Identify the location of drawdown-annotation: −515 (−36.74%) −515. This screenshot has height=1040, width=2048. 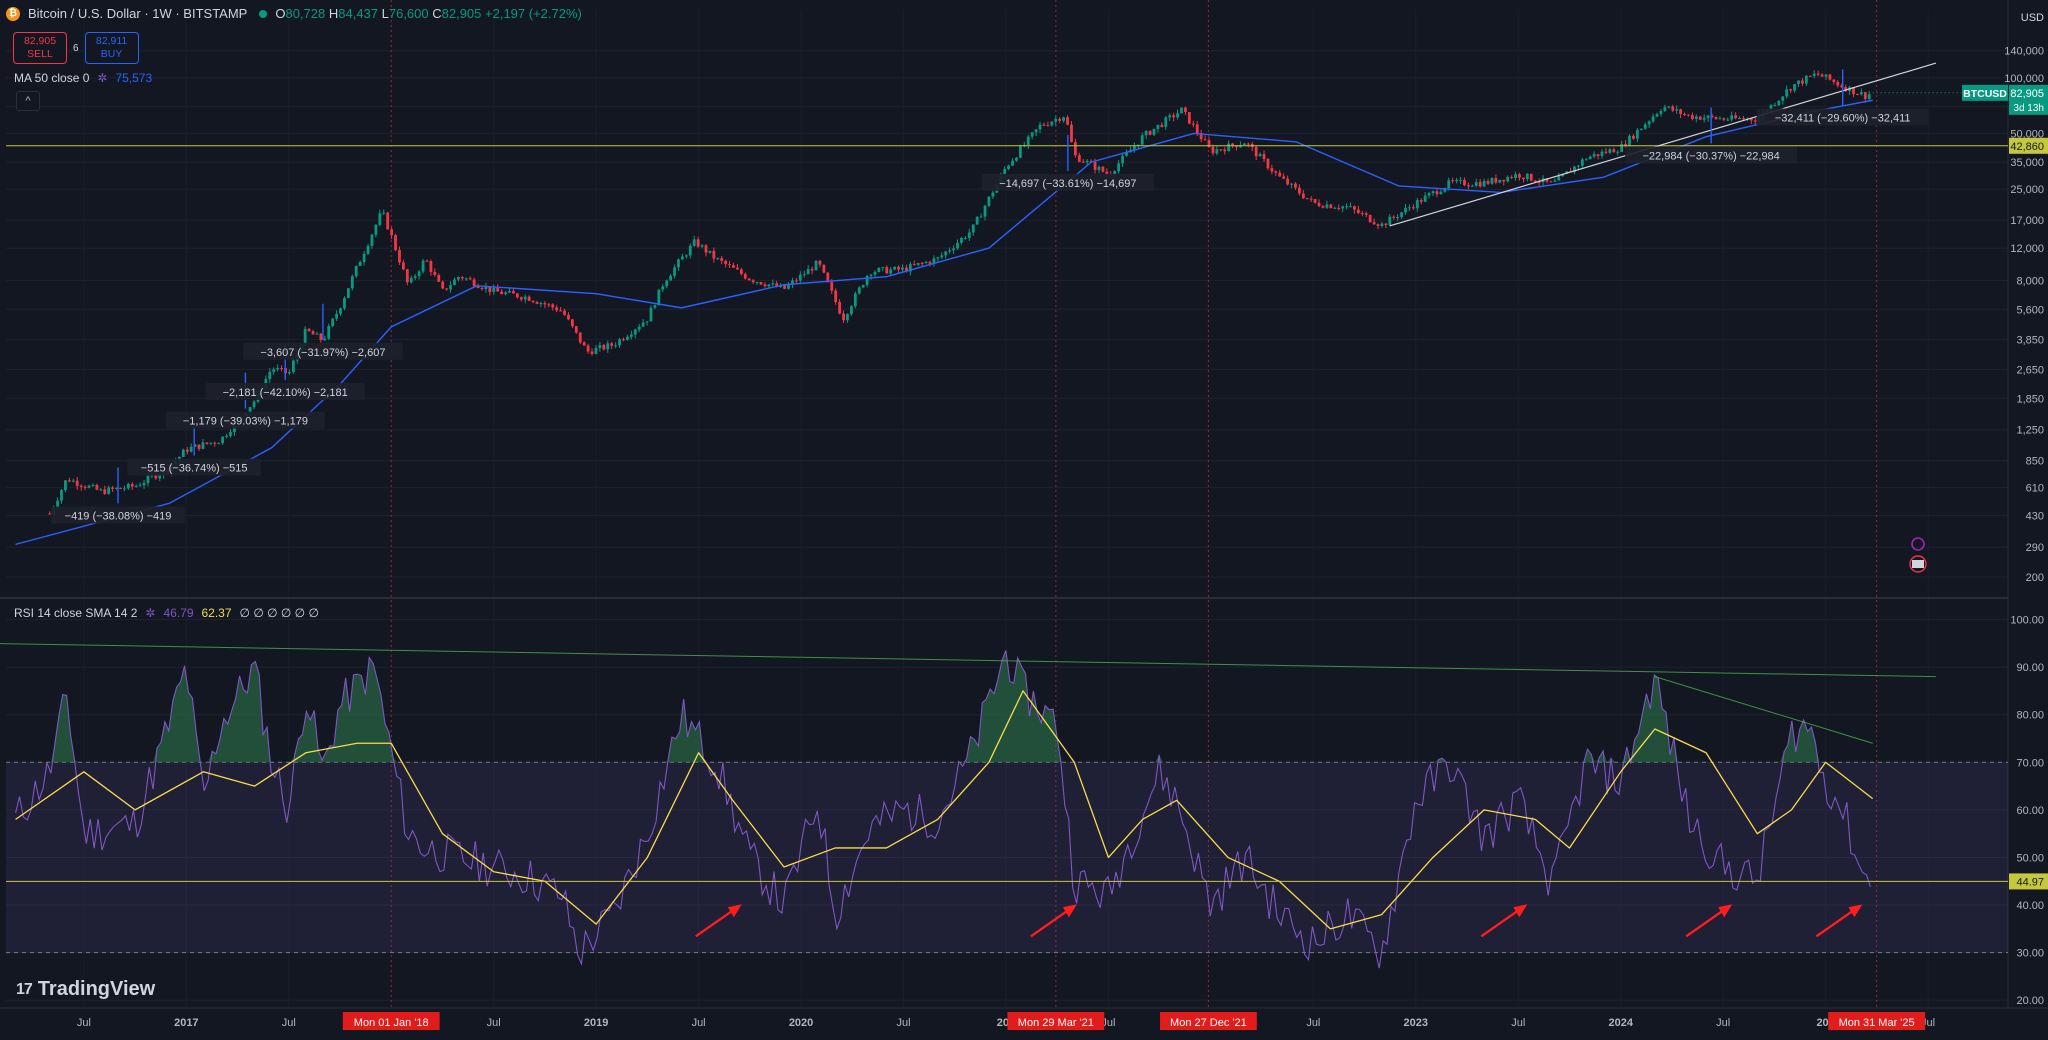
(194, 447).